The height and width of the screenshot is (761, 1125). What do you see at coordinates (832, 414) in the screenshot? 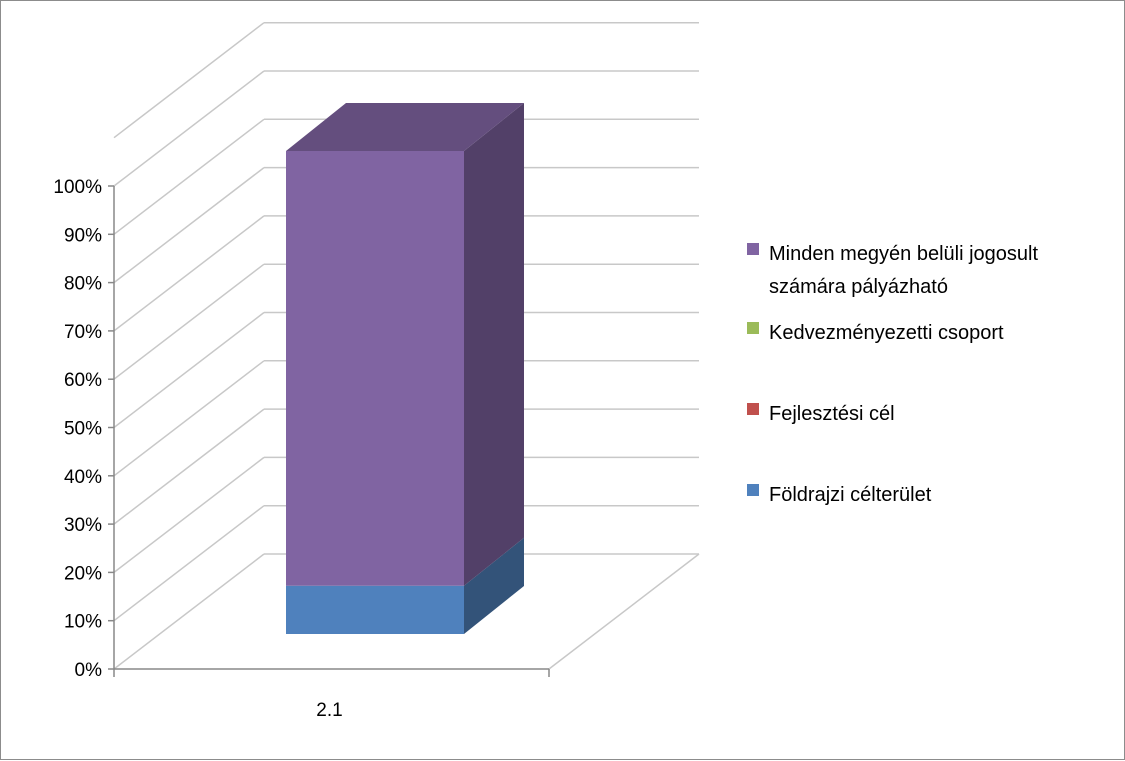
I see `legend-label: Fejlesztési cél` at bounding box center [832, 414].